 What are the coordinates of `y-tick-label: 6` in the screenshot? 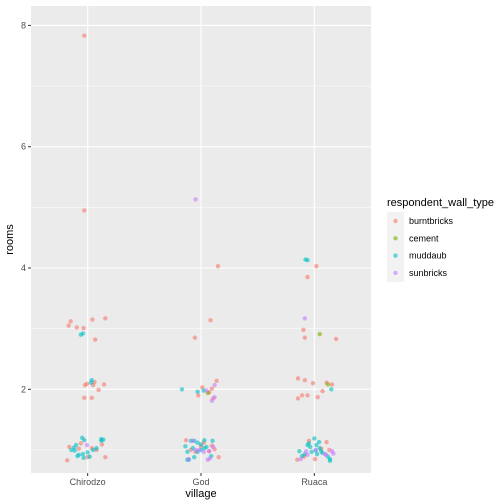 It's located at (23, 147).